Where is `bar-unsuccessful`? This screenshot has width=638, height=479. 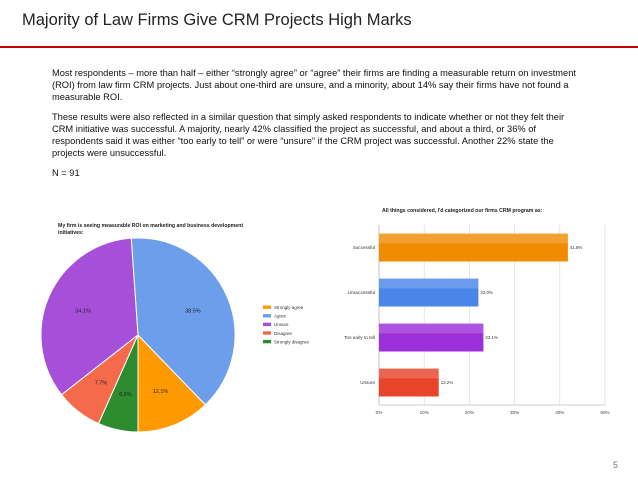 bar-unsuccessful is located at coordinates (429, 292).